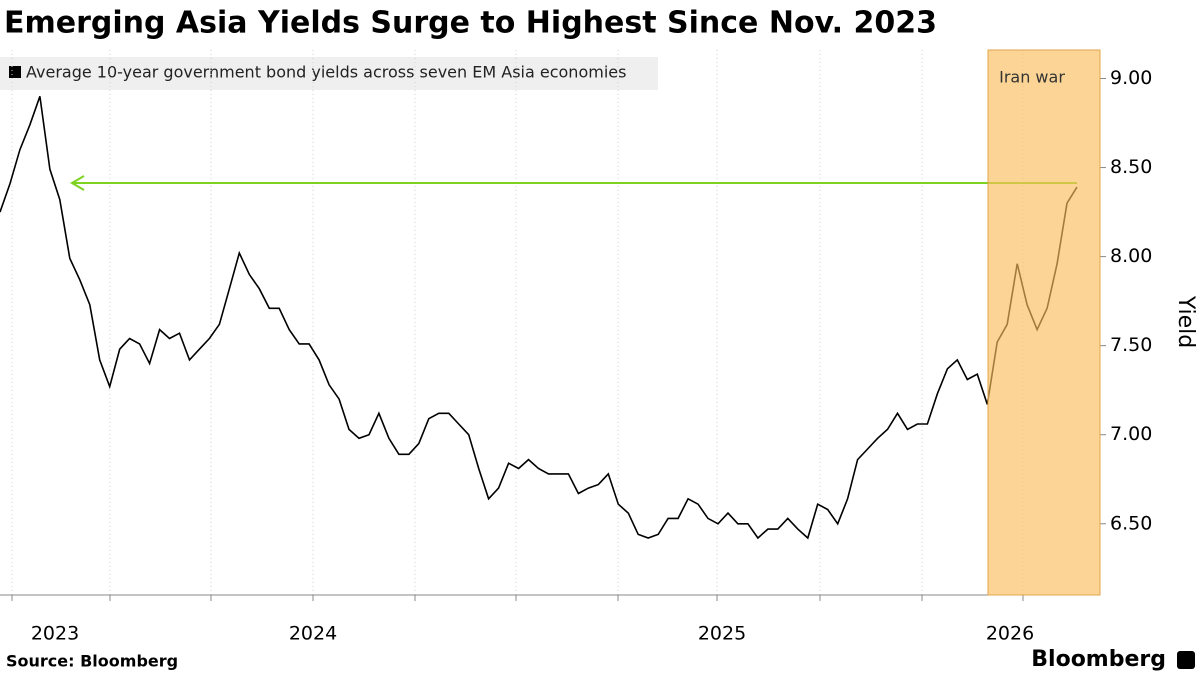  I want to click on y-tick-label: 7.00, so click(1131, 434).